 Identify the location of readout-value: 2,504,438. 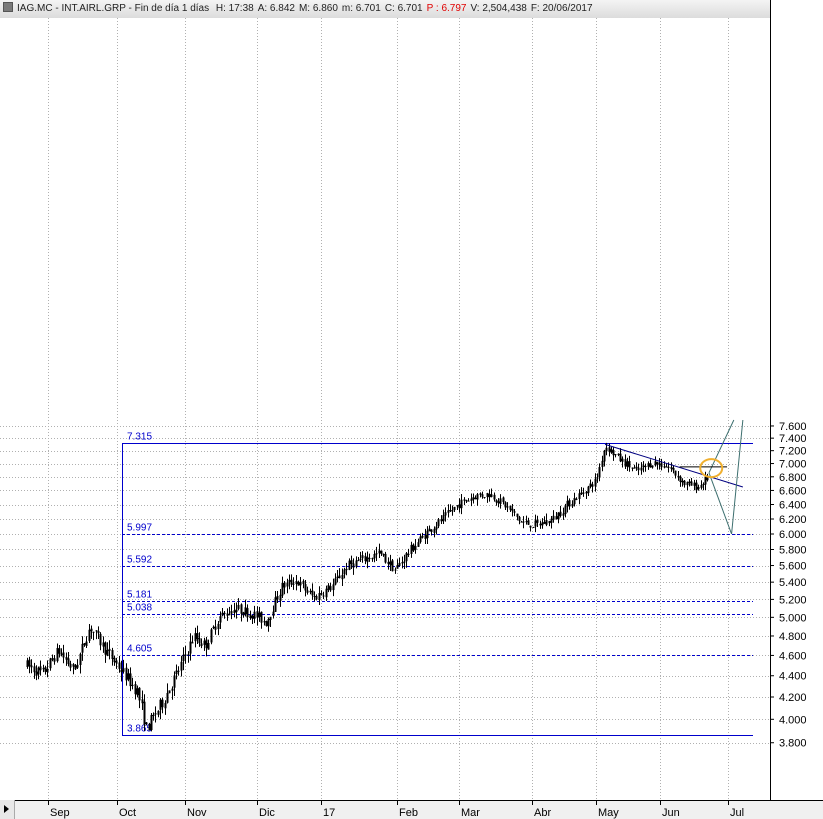
(503, 8).